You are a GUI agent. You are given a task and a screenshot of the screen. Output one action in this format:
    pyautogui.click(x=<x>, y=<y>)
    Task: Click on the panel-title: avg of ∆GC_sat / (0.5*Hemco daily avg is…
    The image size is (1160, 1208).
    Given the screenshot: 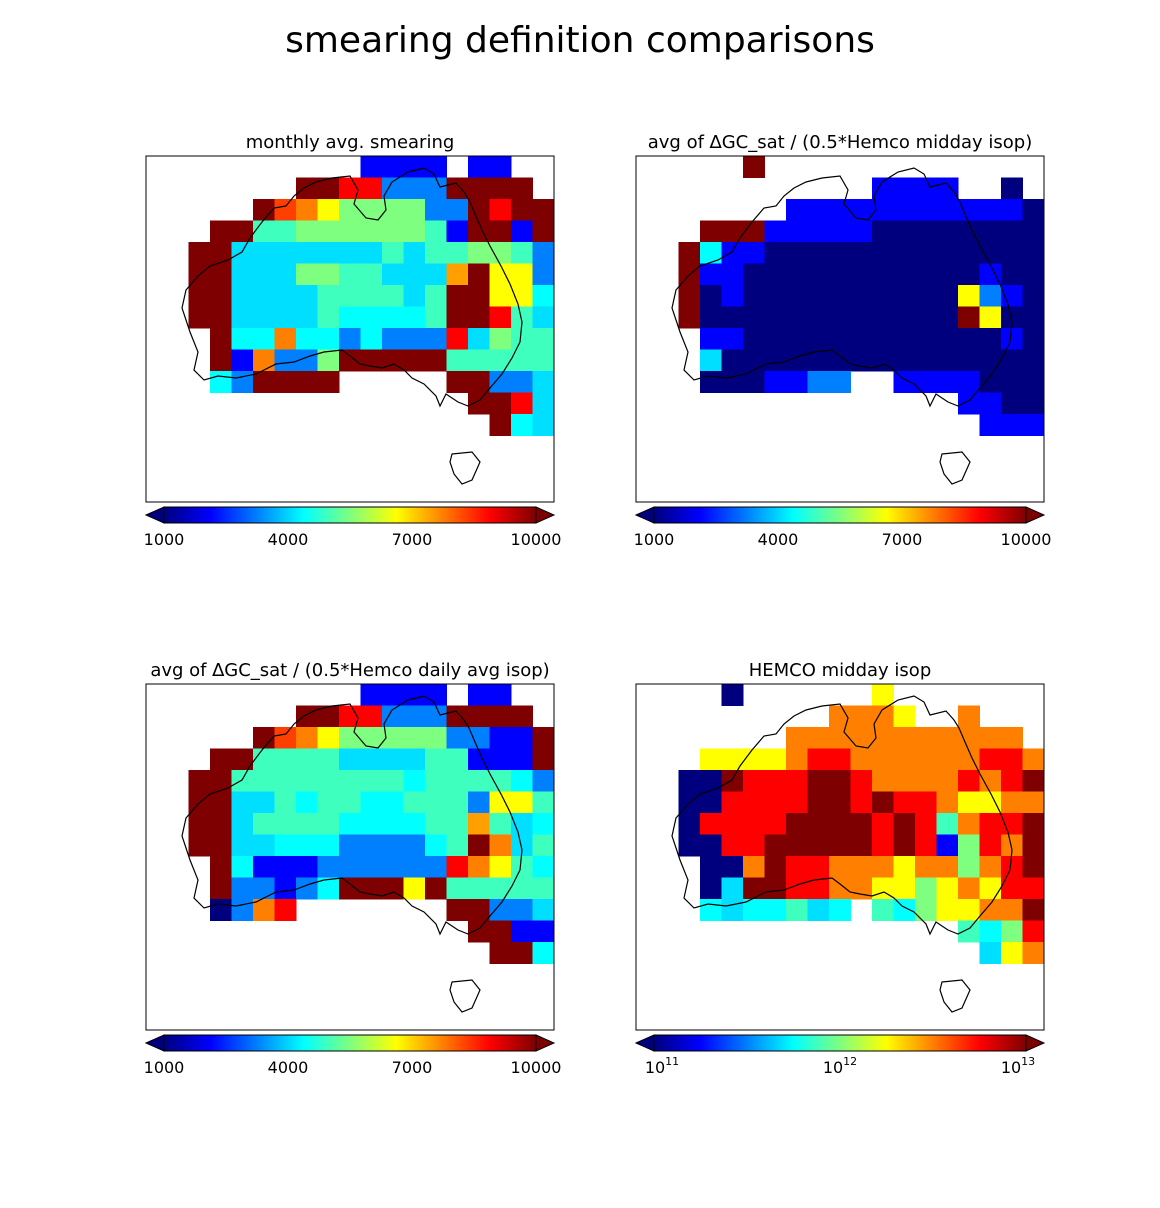 What is the action you would take?
    pyautogui.click(x=349, y=670)
    